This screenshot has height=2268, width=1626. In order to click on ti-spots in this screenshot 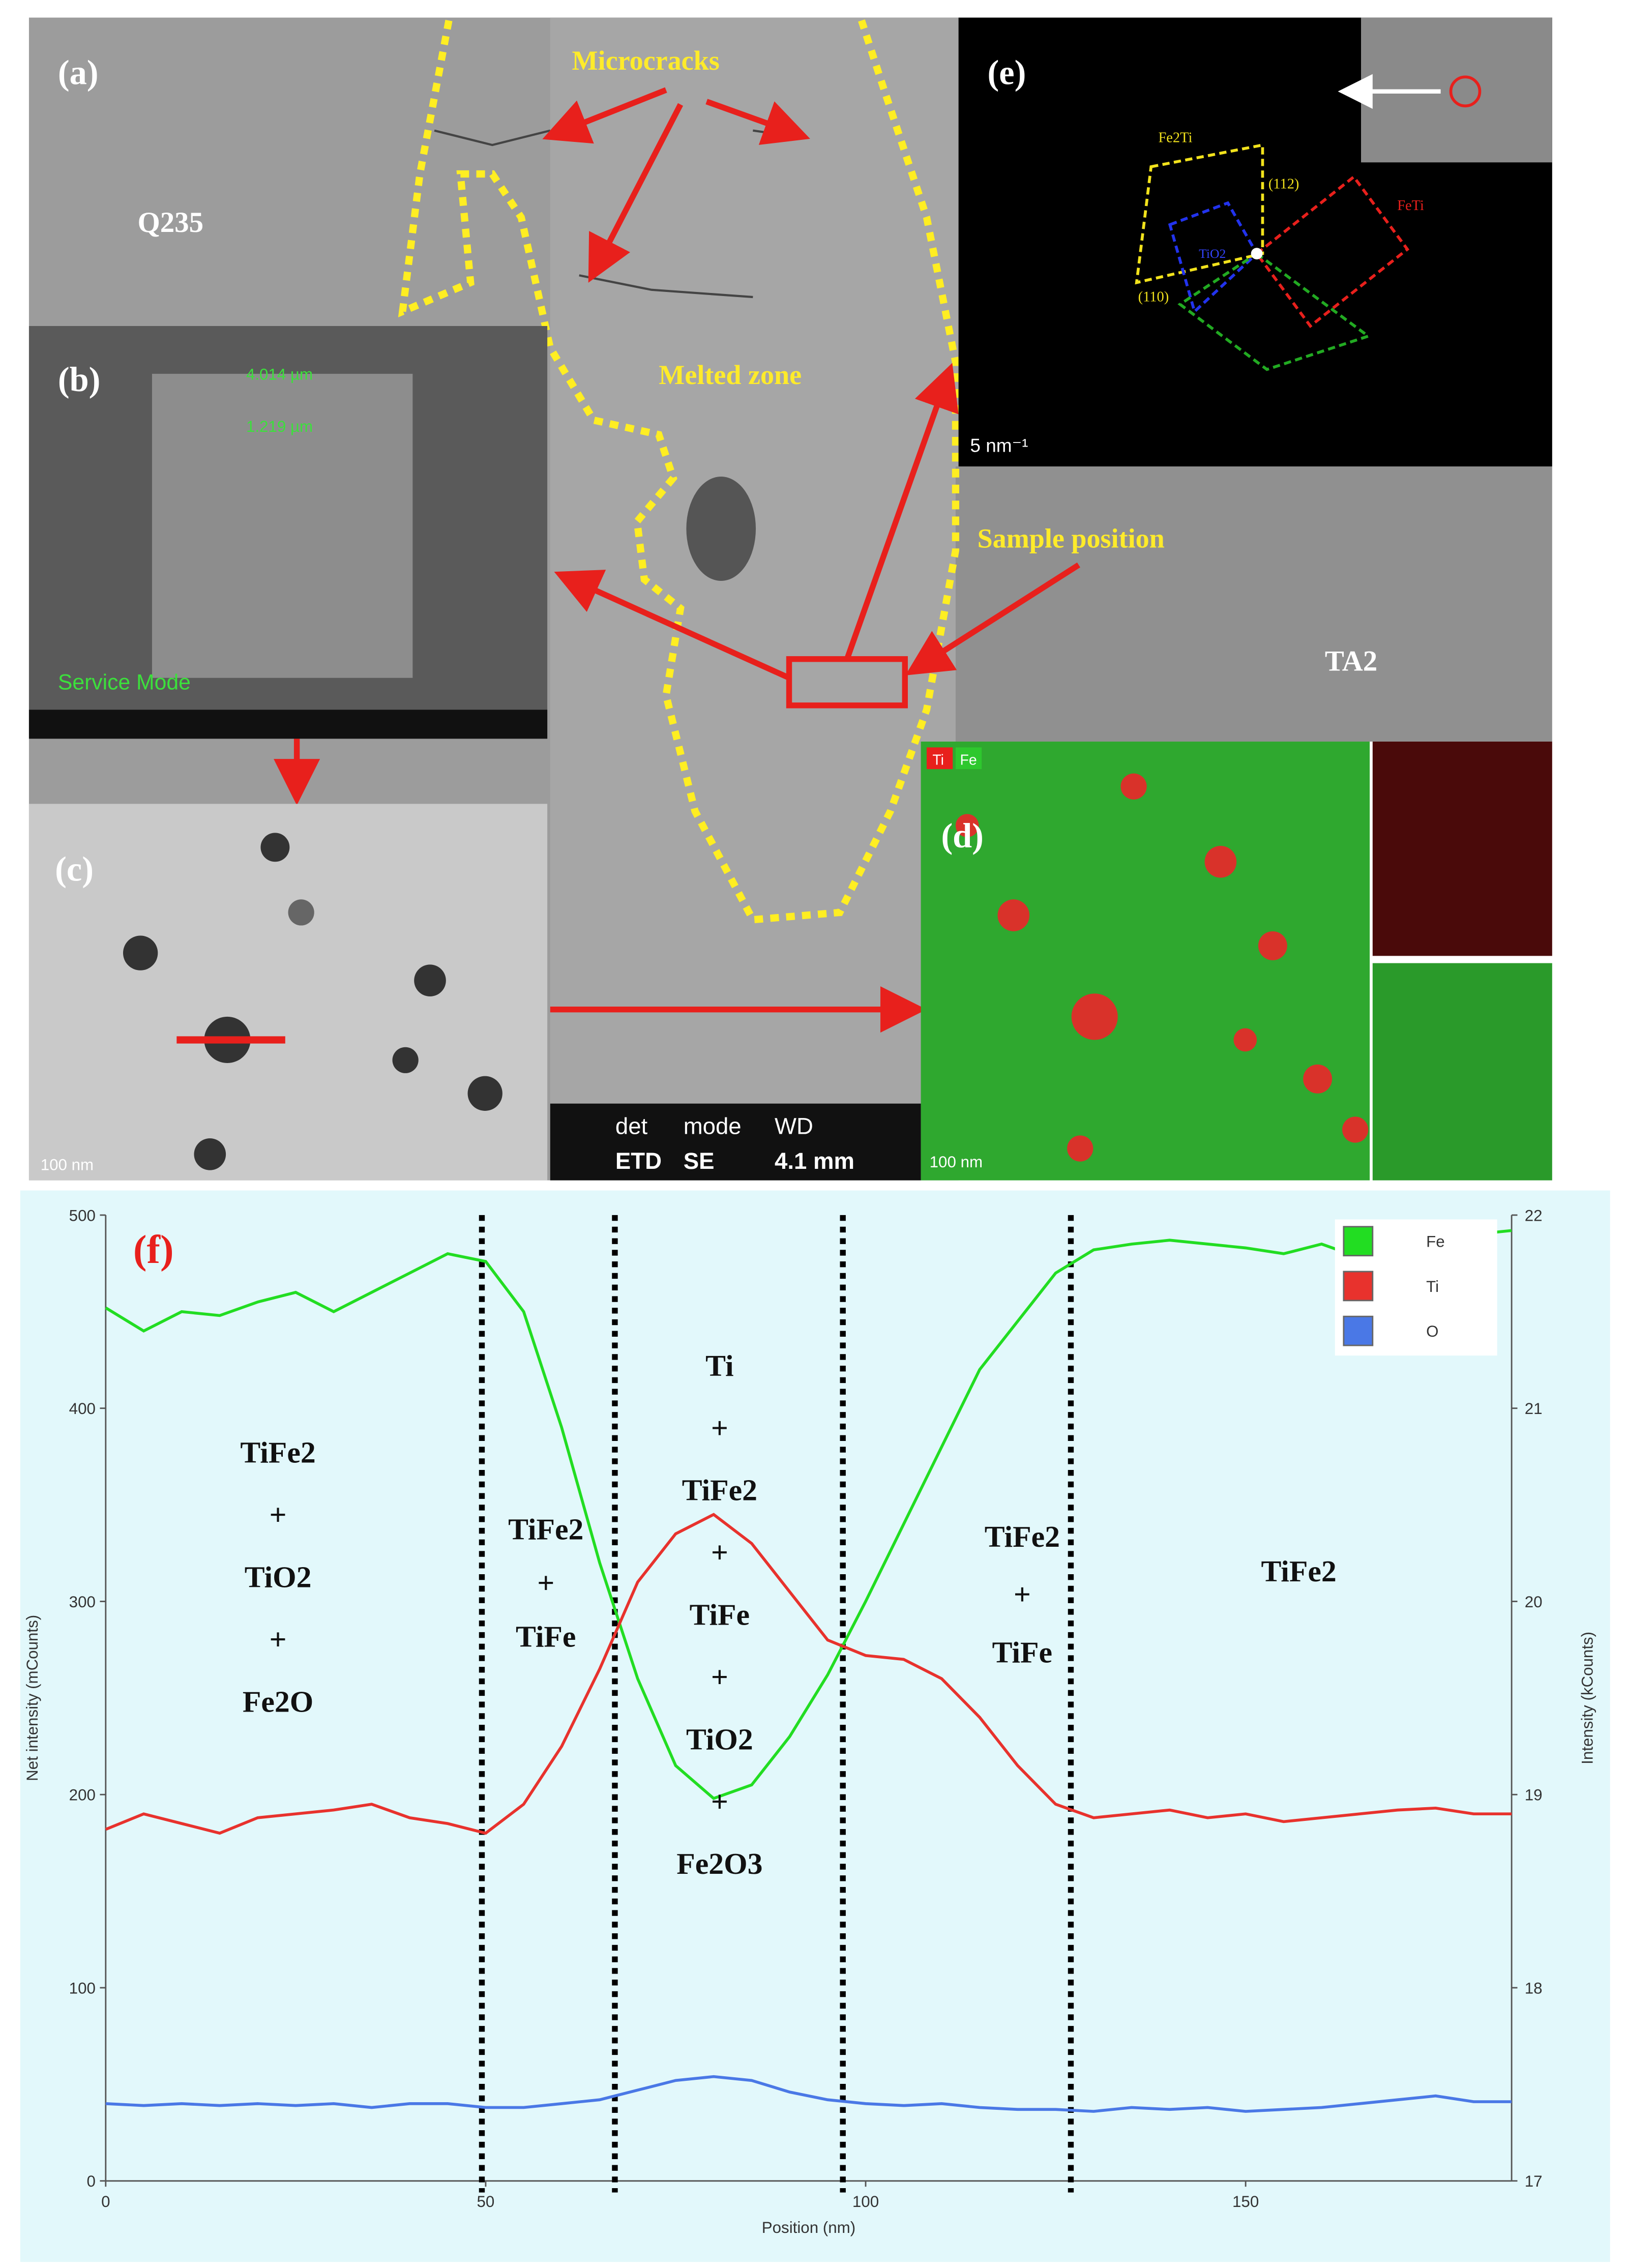, I will do `click(1162, 967)`.